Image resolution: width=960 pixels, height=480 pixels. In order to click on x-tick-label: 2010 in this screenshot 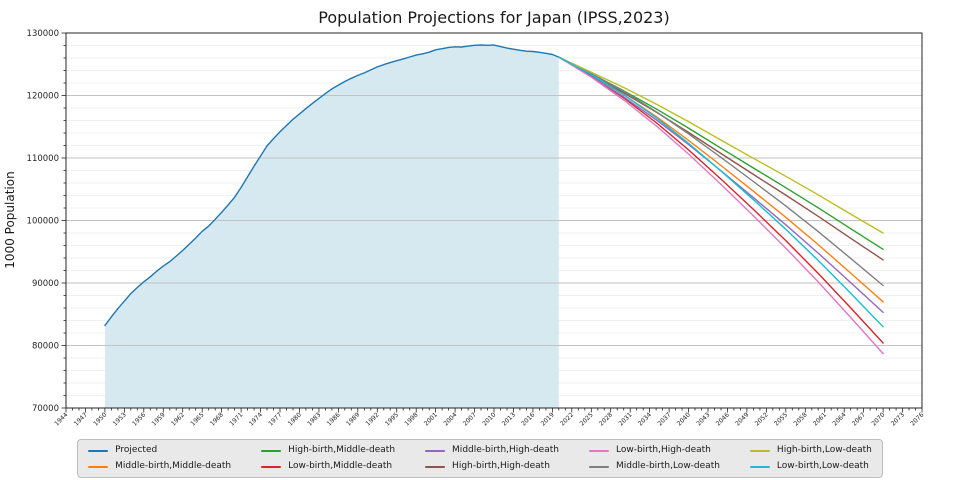, I will do `click(489, 419)`.